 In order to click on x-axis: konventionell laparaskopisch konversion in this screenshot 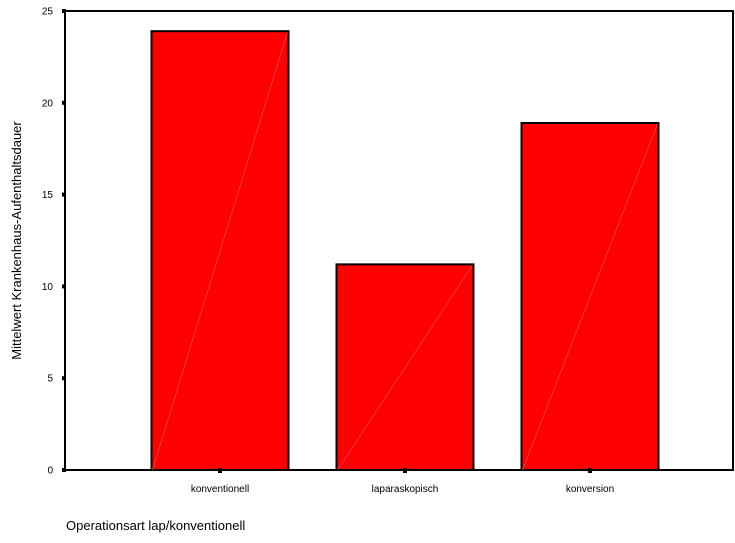, I will do `click(402, 481)`.